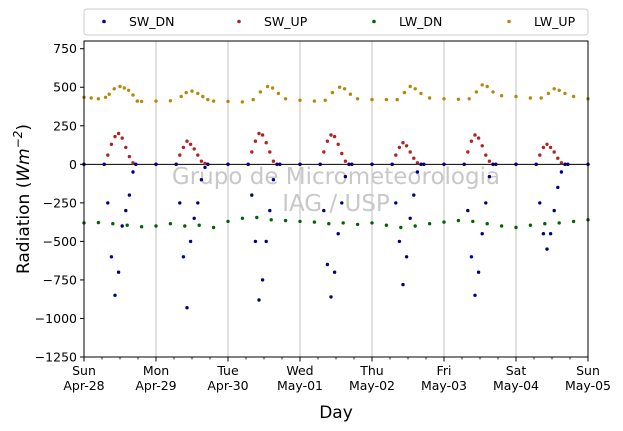 The height and width of the screenshot is (431, 623). Describe the element at coordinates (152, 21) in the screenshot. I see `legend-label: SW_DN` at that location.